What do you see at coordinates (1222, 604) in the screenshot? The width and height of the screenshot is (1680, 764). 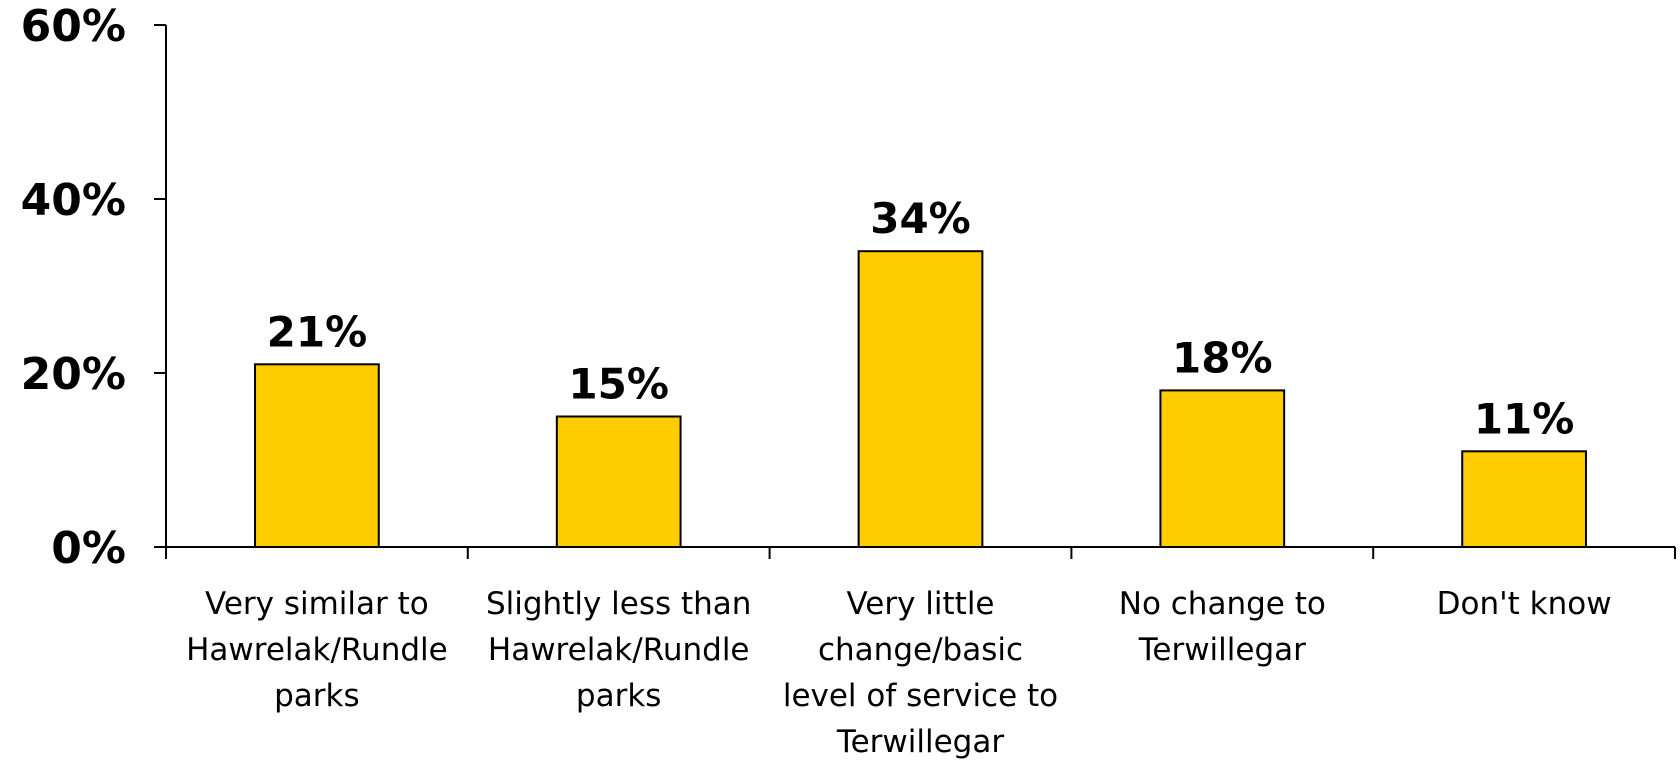 I see `x-tick-label-line: No change to` at bounding box center [1222, 604].